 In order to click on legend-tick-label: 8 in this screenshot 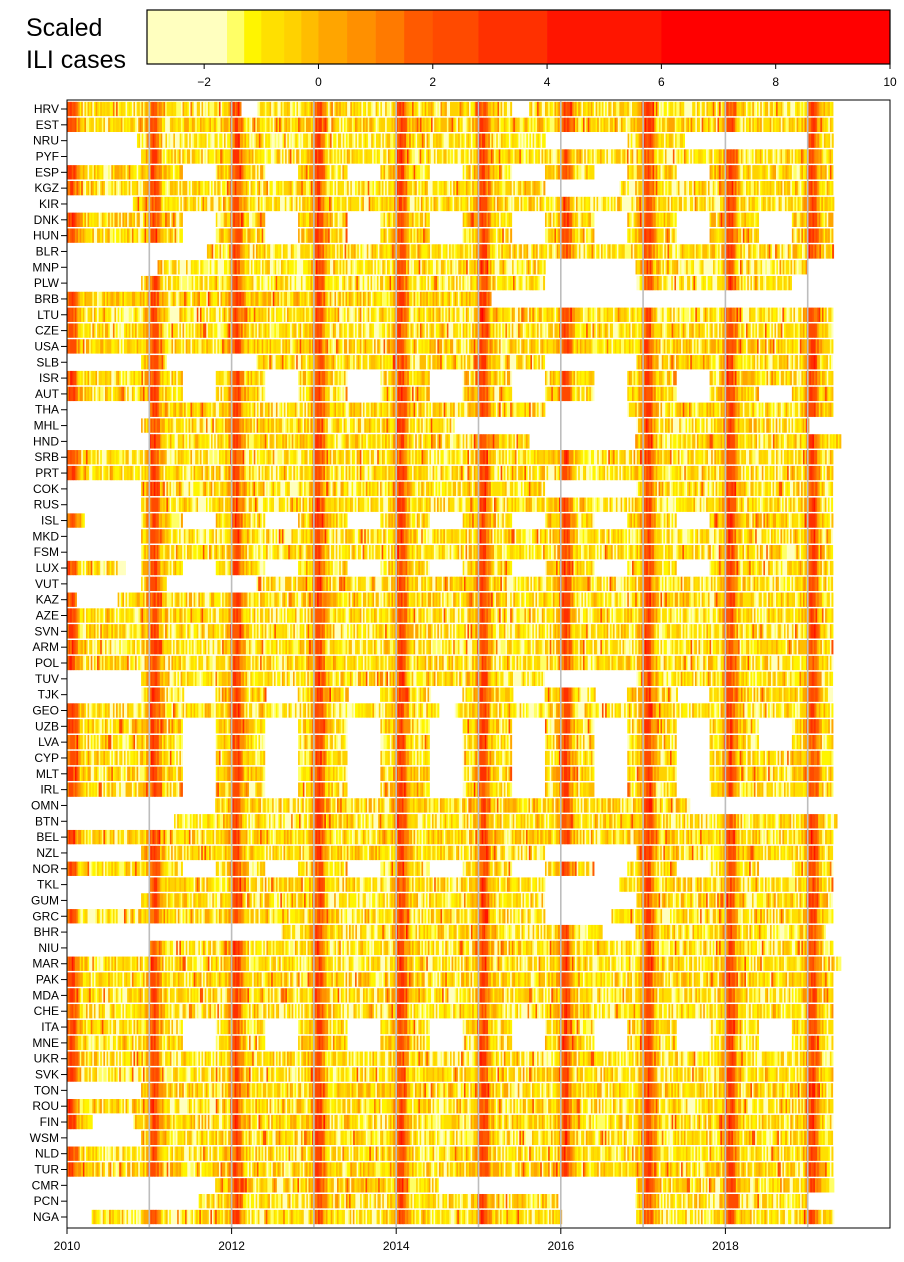, I will do `click(775, 82)`.